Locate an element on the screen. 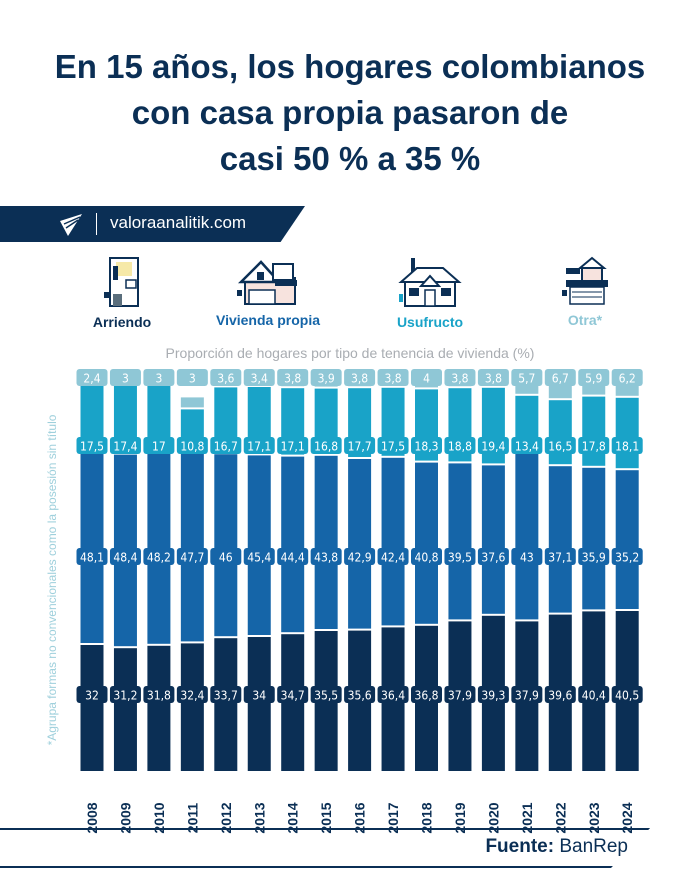  data-label: 33,7 is located at coordinates (226, 696).